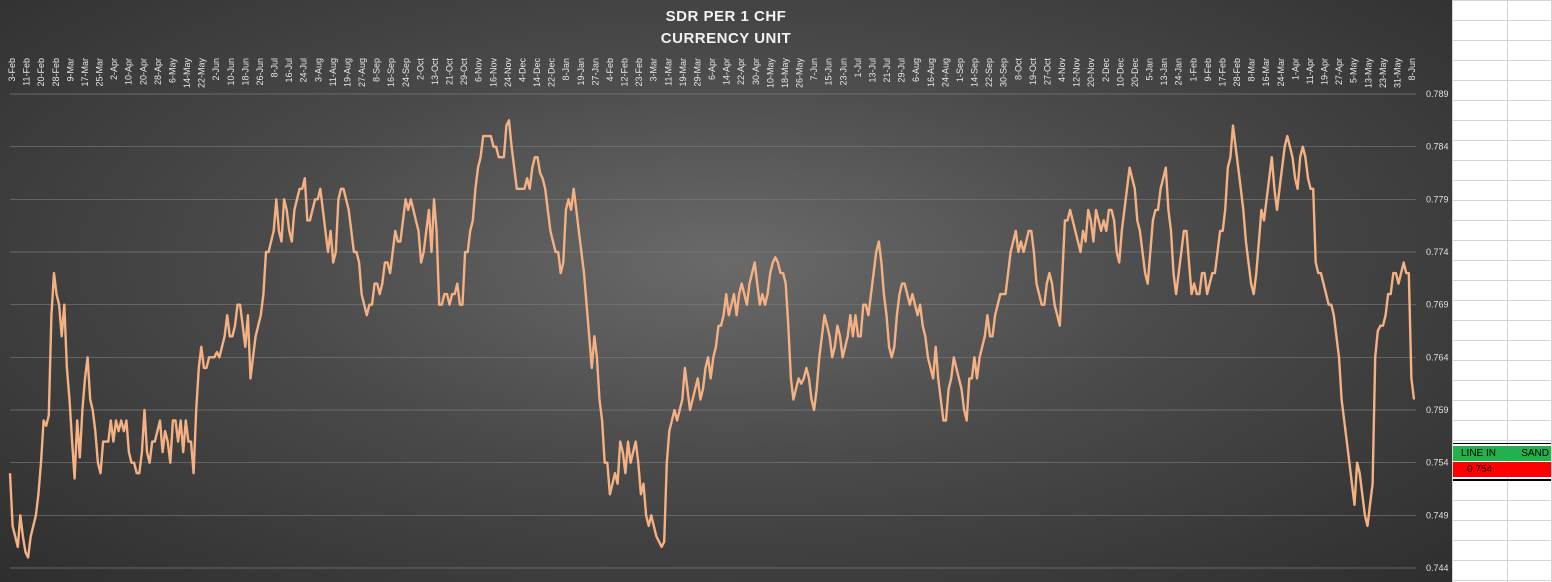  I want to click on x-tick-label: 21-Oct, so click(450, 72).